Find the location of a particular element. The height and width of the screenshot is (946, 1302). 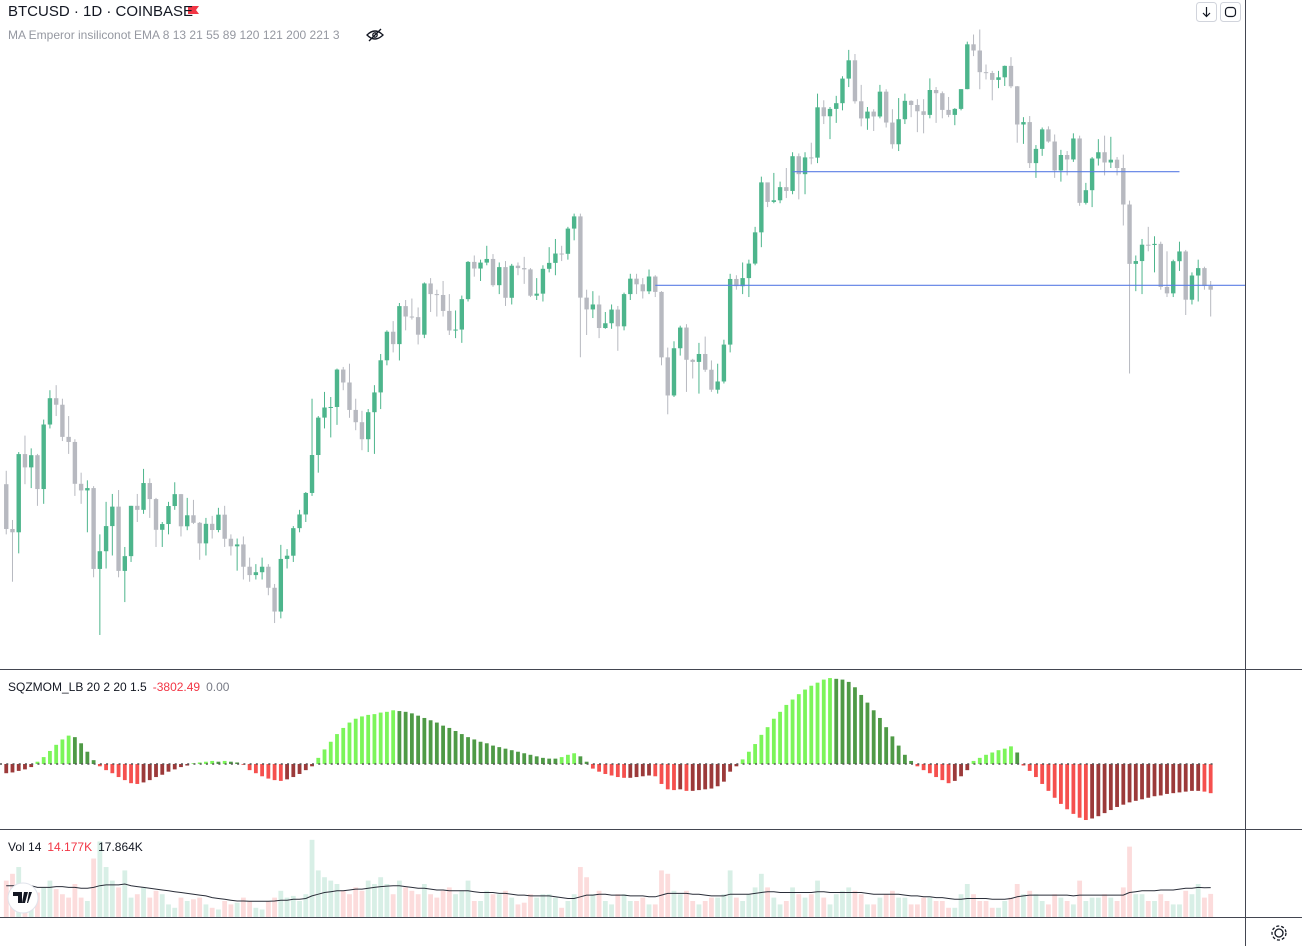

reset-button is located at coordinates (1230, 12).